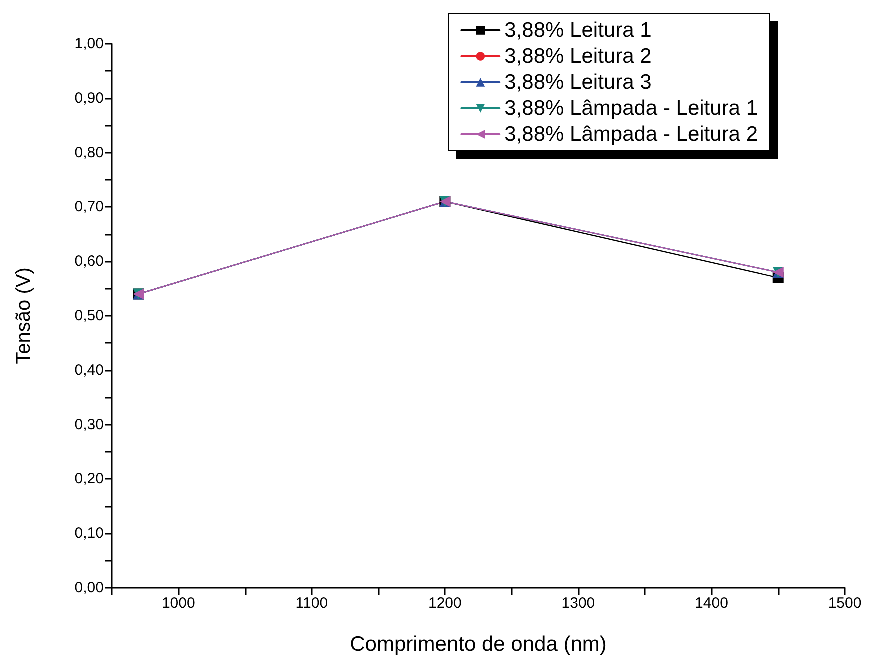 The width and height of the screenshot is (878, 672). Describe the element at coordinates (89, 44) in the screenshot. I see `y-tick-label: 1,00` at that location.